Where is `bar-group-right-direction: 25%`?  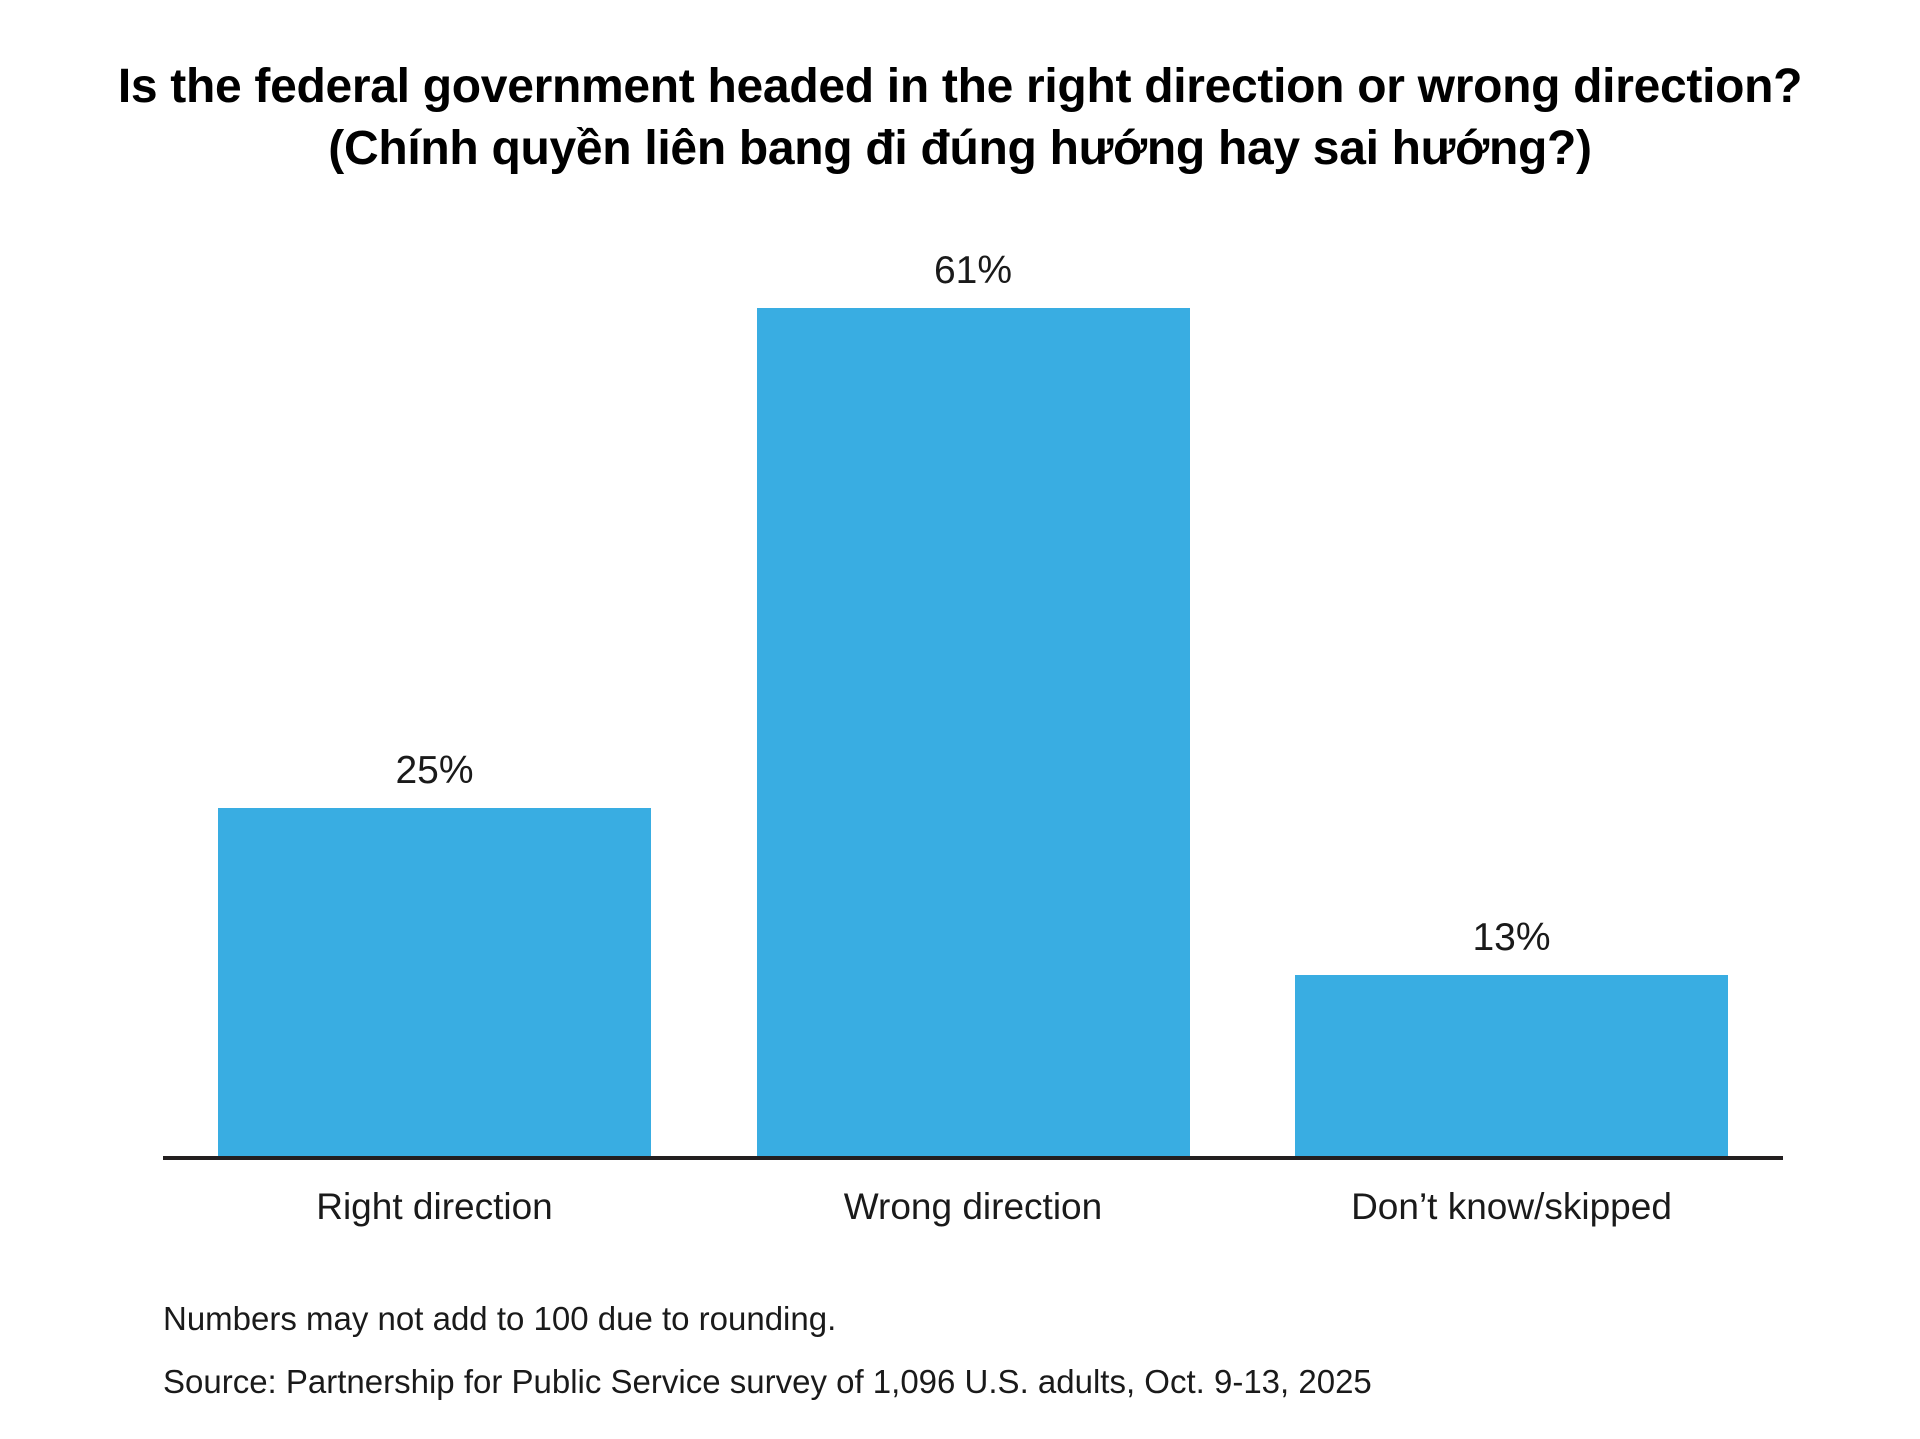
bar-group-right-direction: 25% is located at coordinates (434, 952).